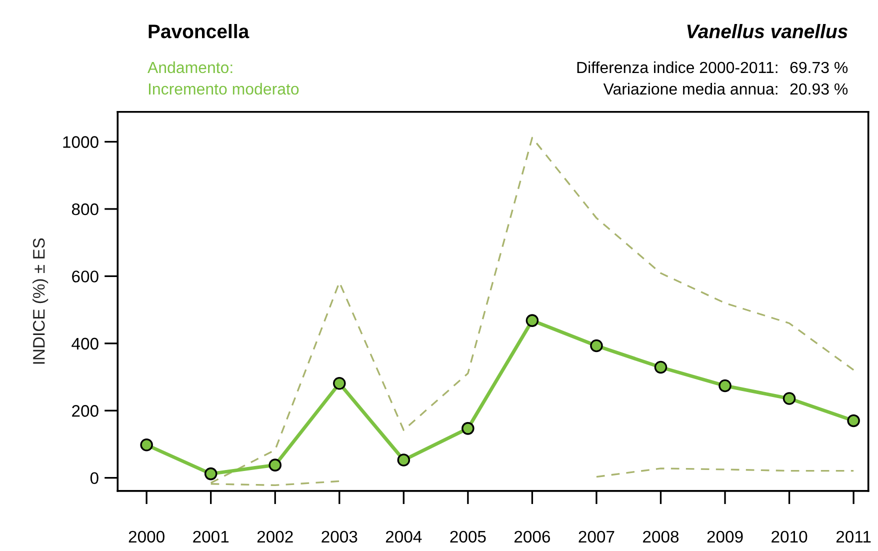  Describe the element at coordinates (725, 536) in the screenshot. I see `x-tick-label: 2009` at that location.